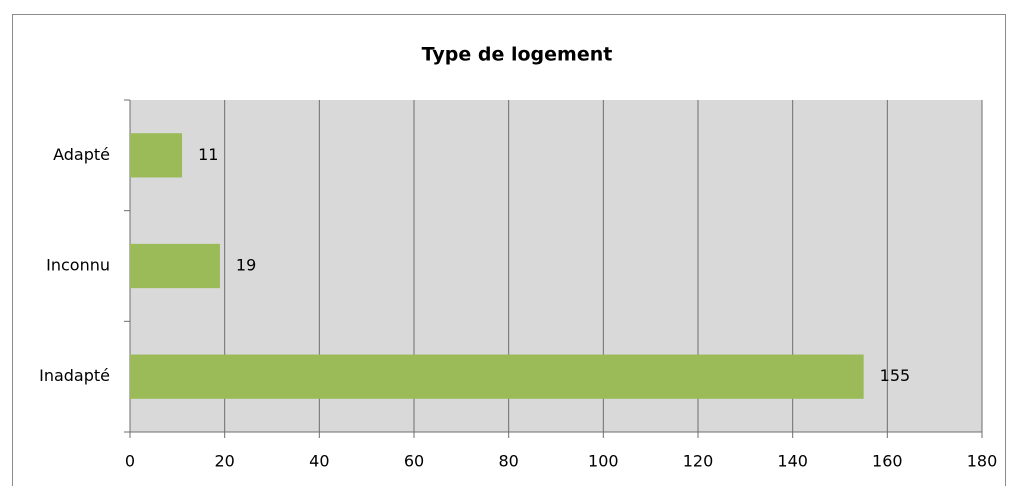 This screenshot has width=1013, height=486. I want to click on y-tick-label: Adapté, so click(81, 154).